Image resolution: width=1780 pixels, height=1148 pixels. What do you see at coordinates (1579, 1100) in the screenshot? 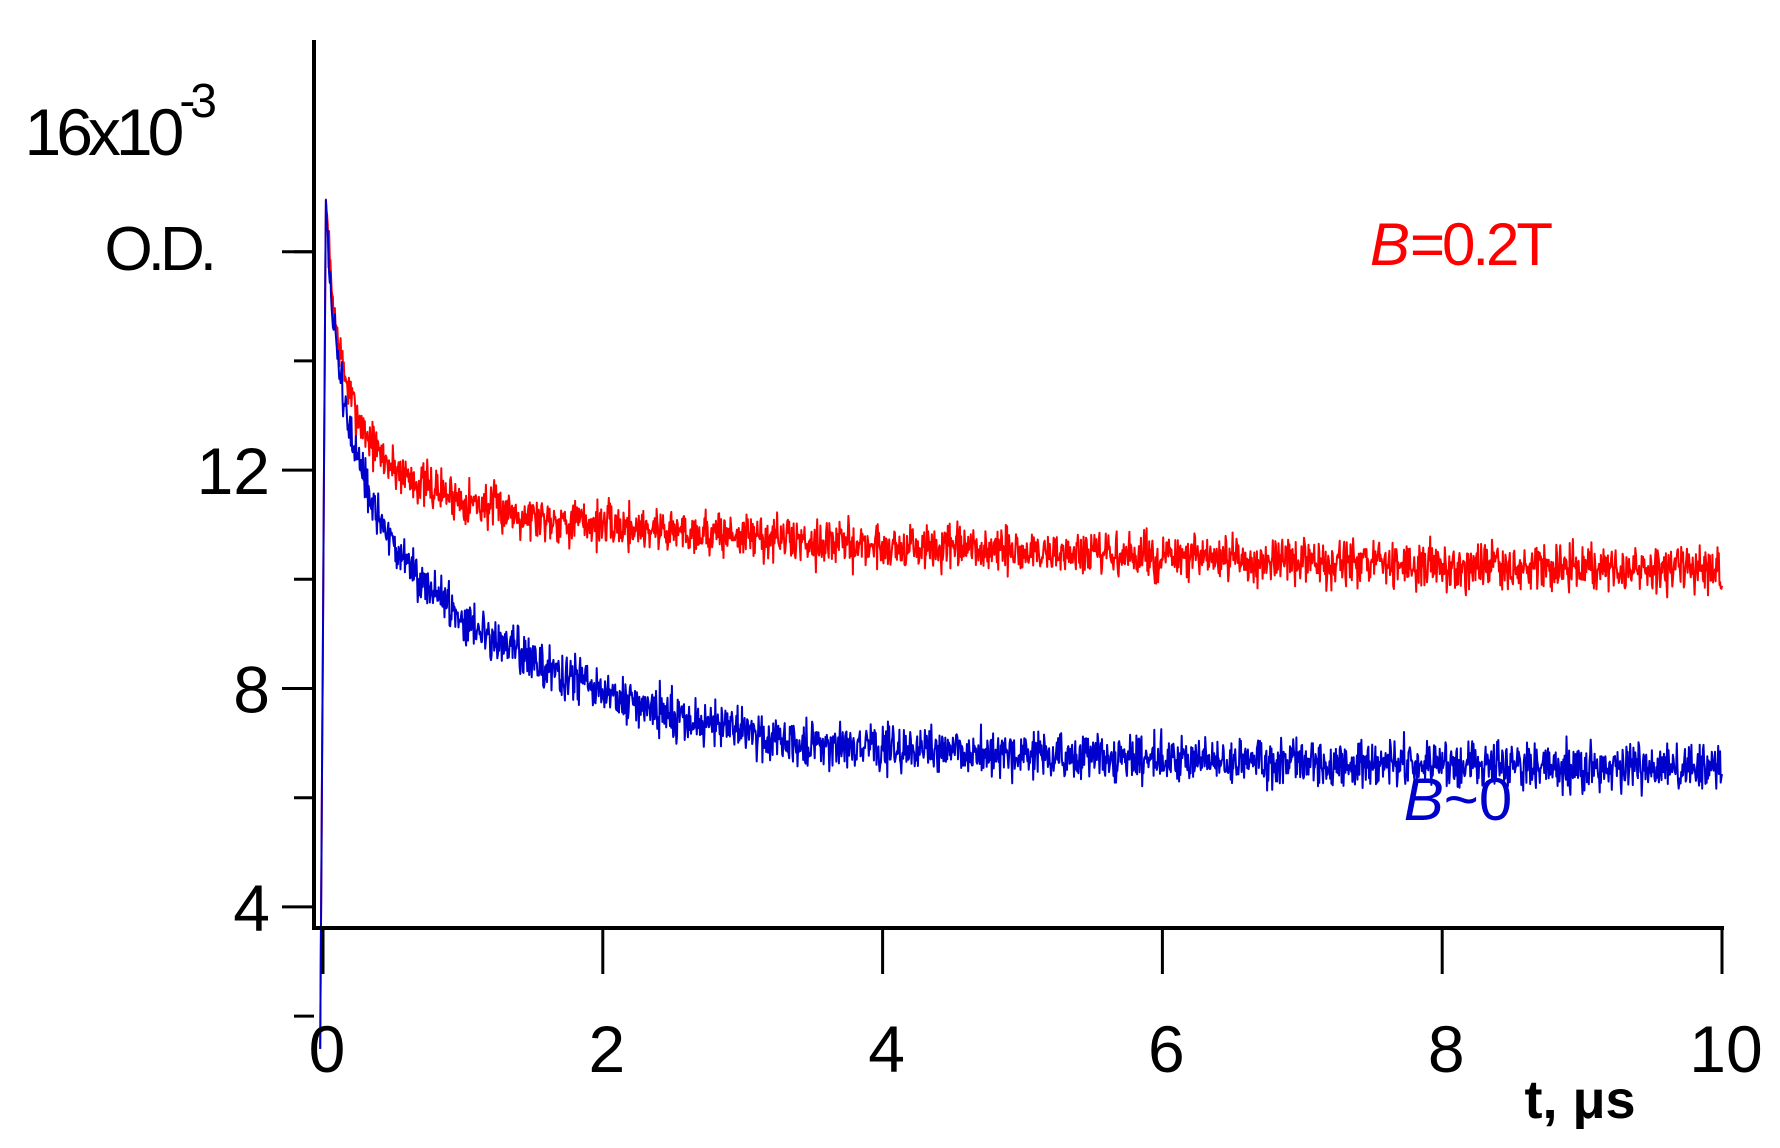
I see `x-axis-title: t, μs` at bounding box center [1579, 1100].